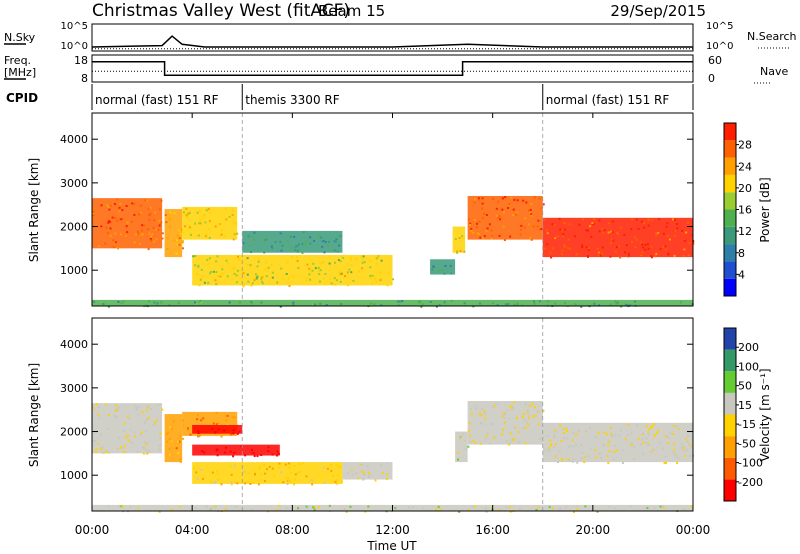 This screenshot has width=800, height=554. What do you see at coordinates (743, 414) in the screenshot?
I see `velocity-colorbar: 200 100 50 15 -15 -50 -100 -200` at bounding box center [743, 414].